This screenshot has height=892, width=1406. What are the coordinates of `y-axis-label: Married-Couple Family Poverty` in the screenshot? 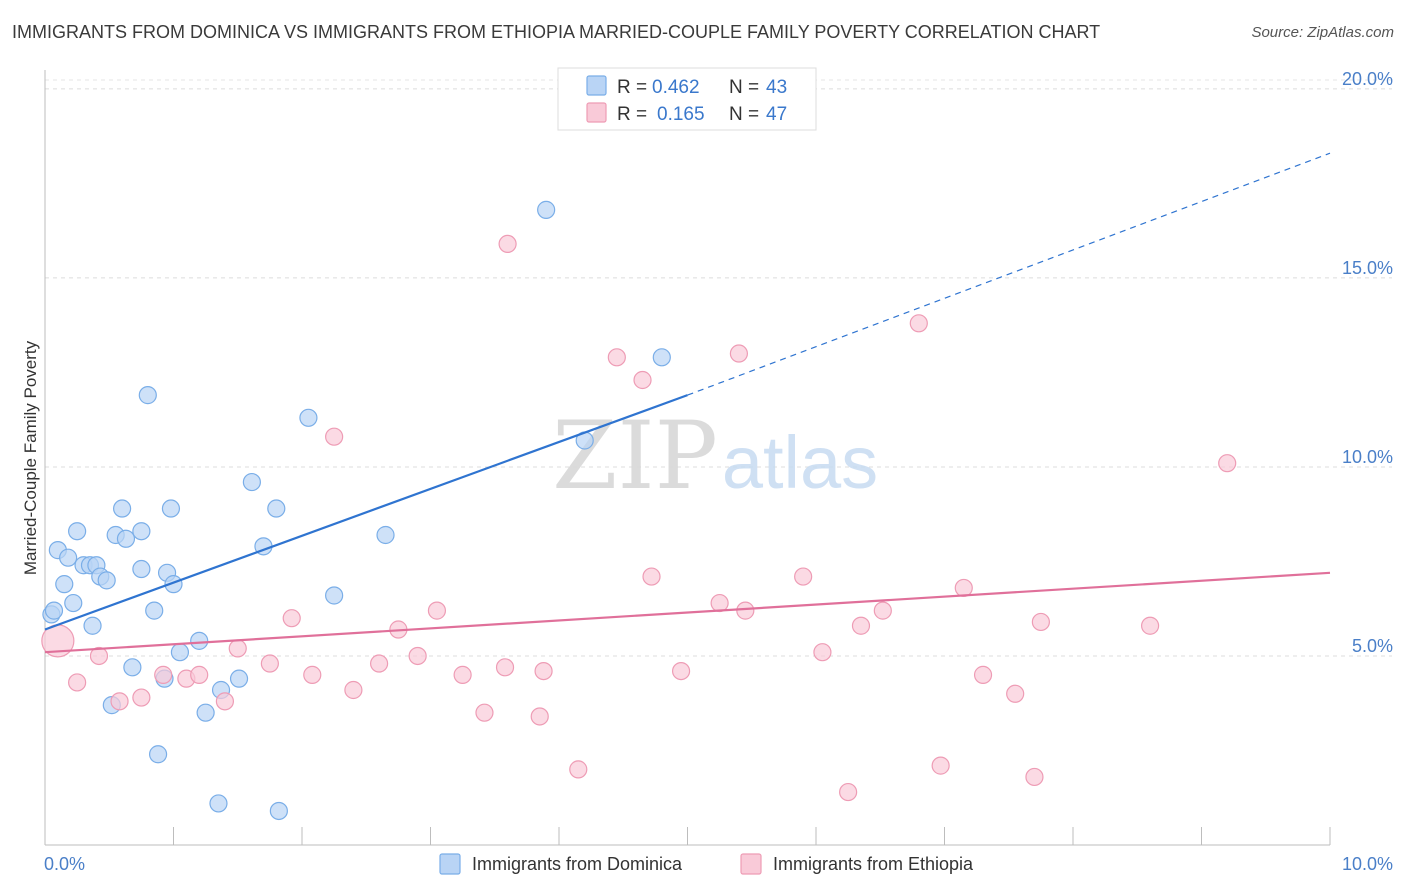 It's located at (30, 457).